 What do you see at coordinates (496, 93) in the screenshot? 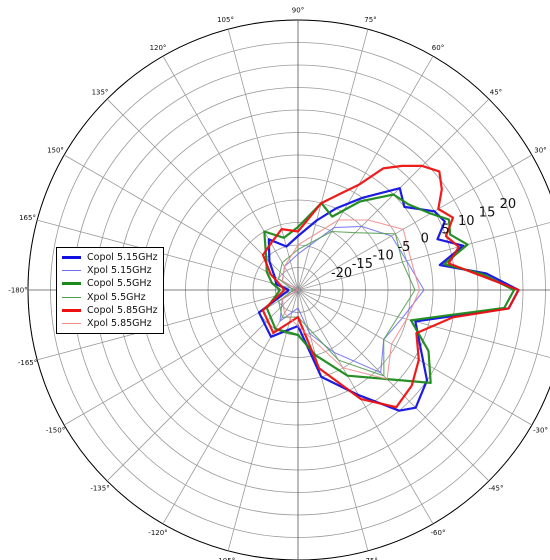
I see `angle-tick-label: 45°` at bounding box center [496, 93].